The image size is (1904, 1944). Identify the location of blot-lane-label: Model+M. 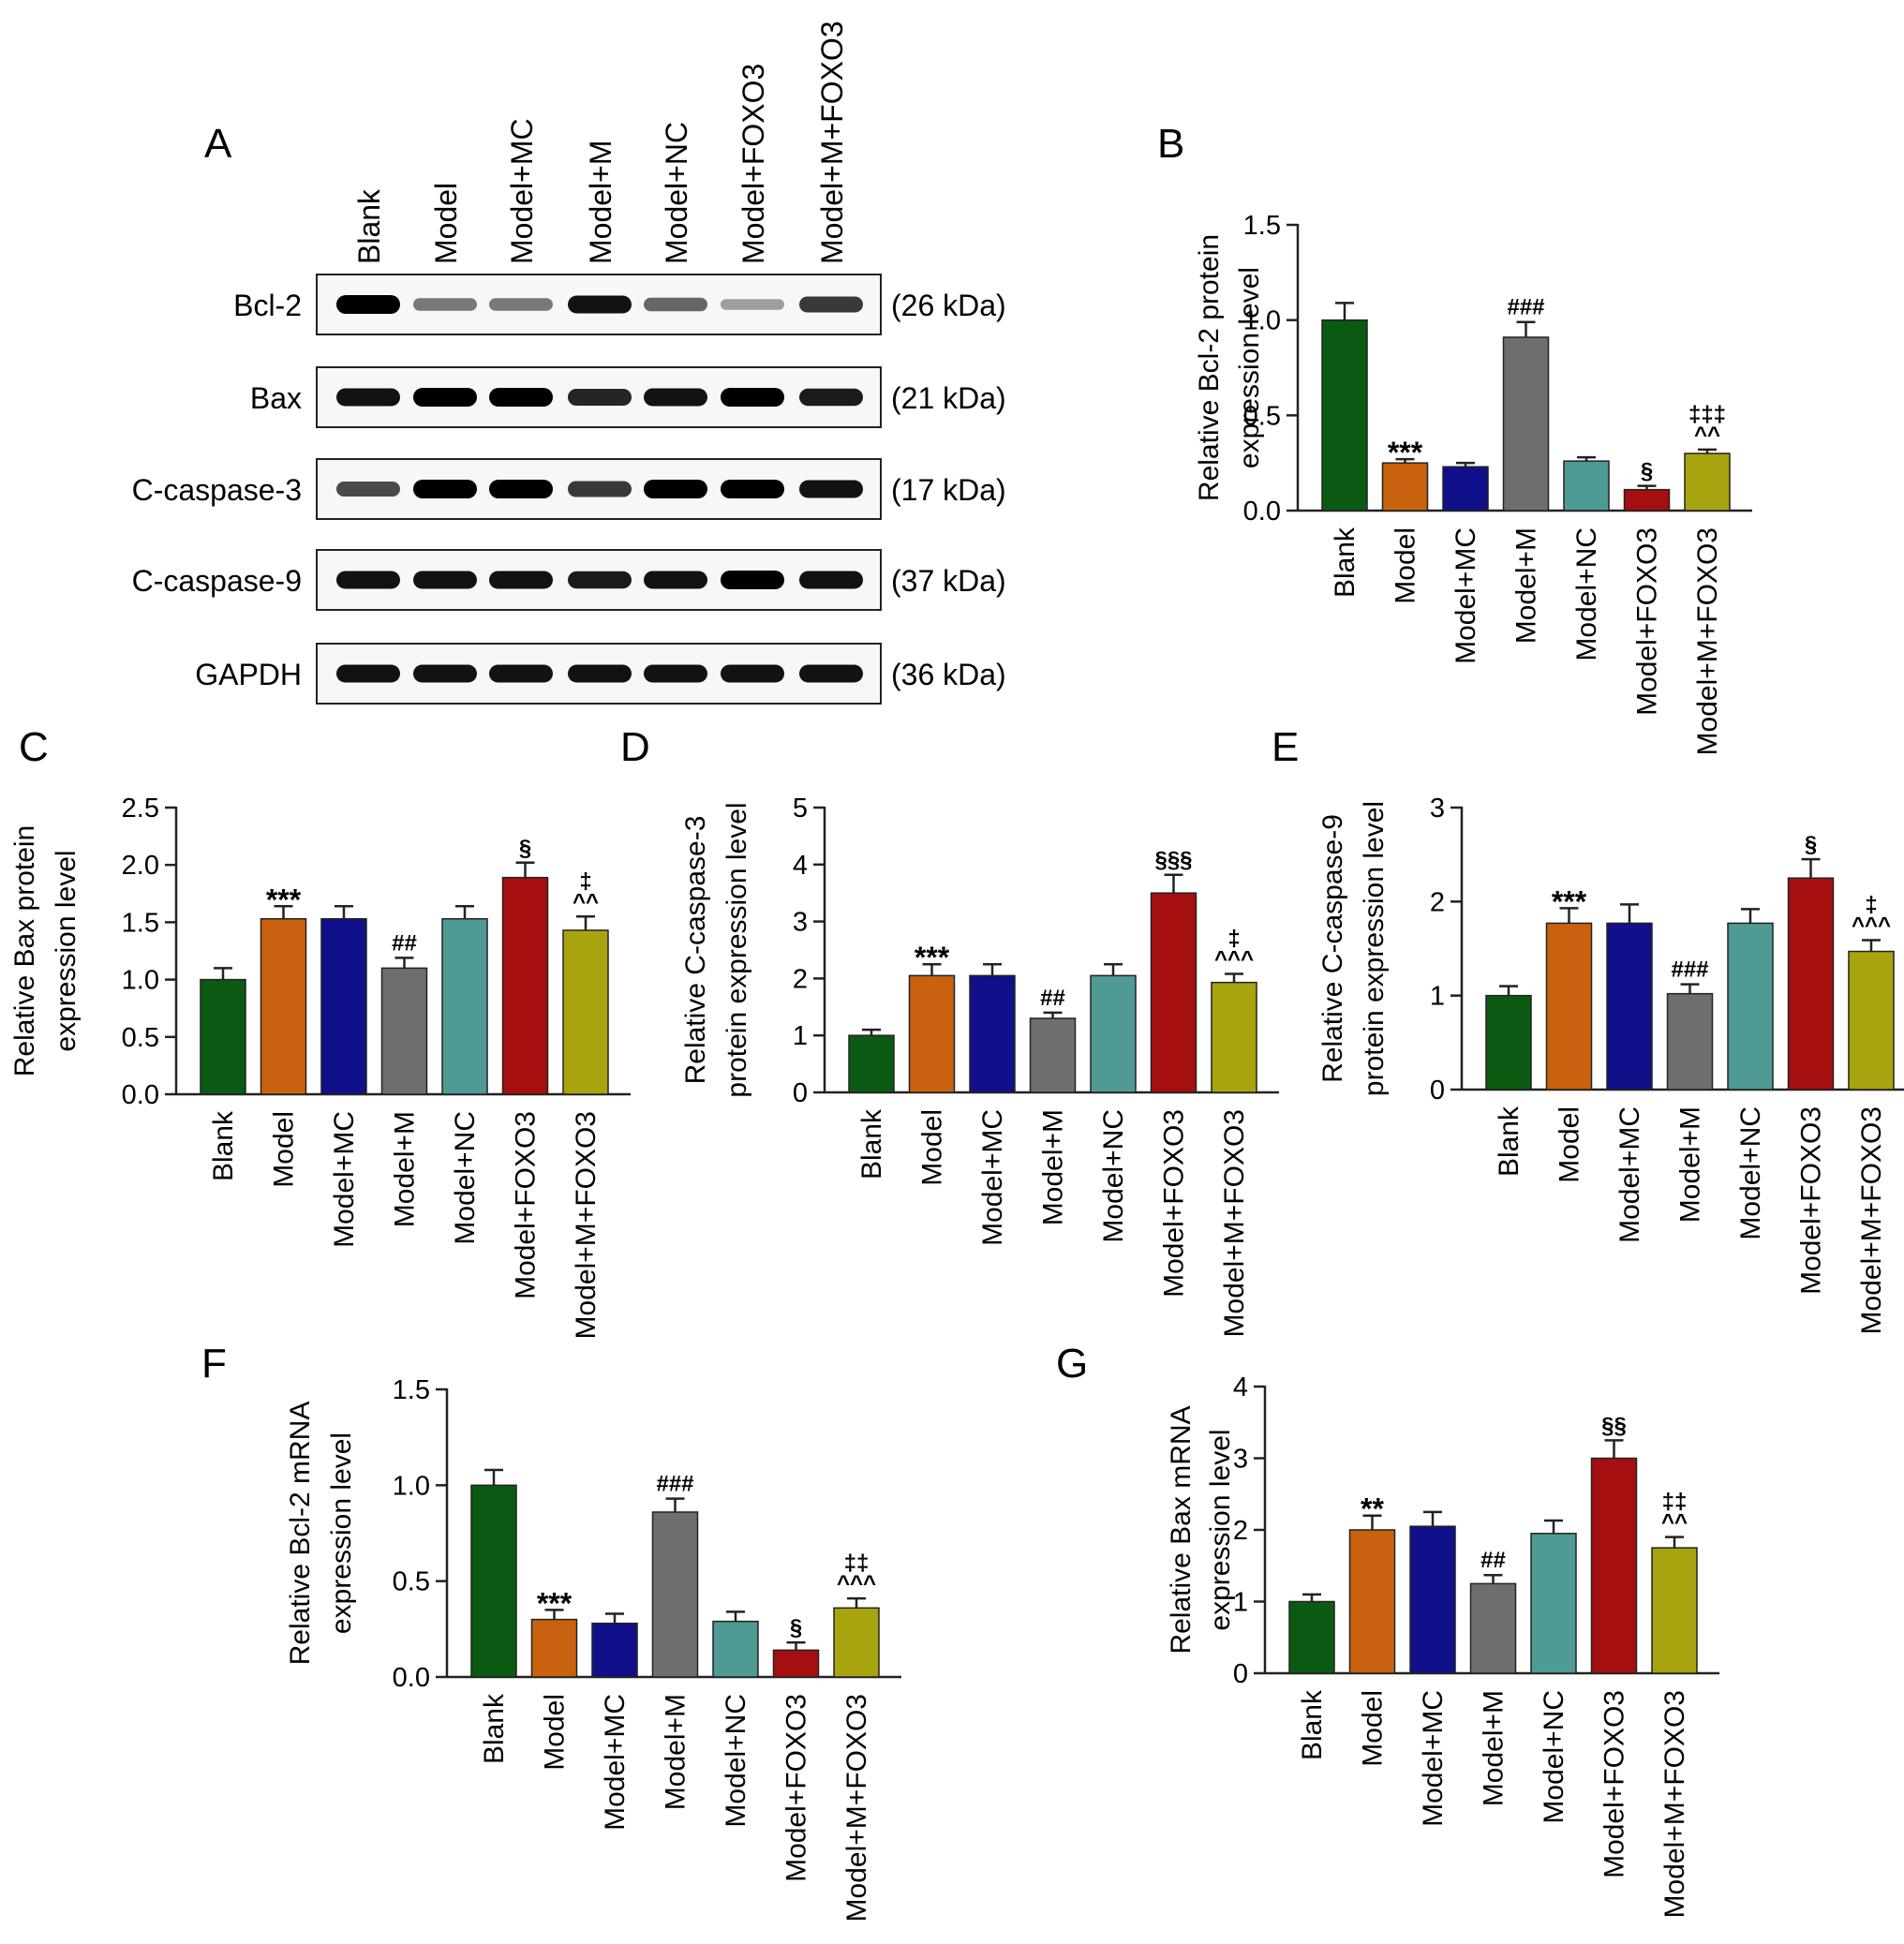
(600, 203).